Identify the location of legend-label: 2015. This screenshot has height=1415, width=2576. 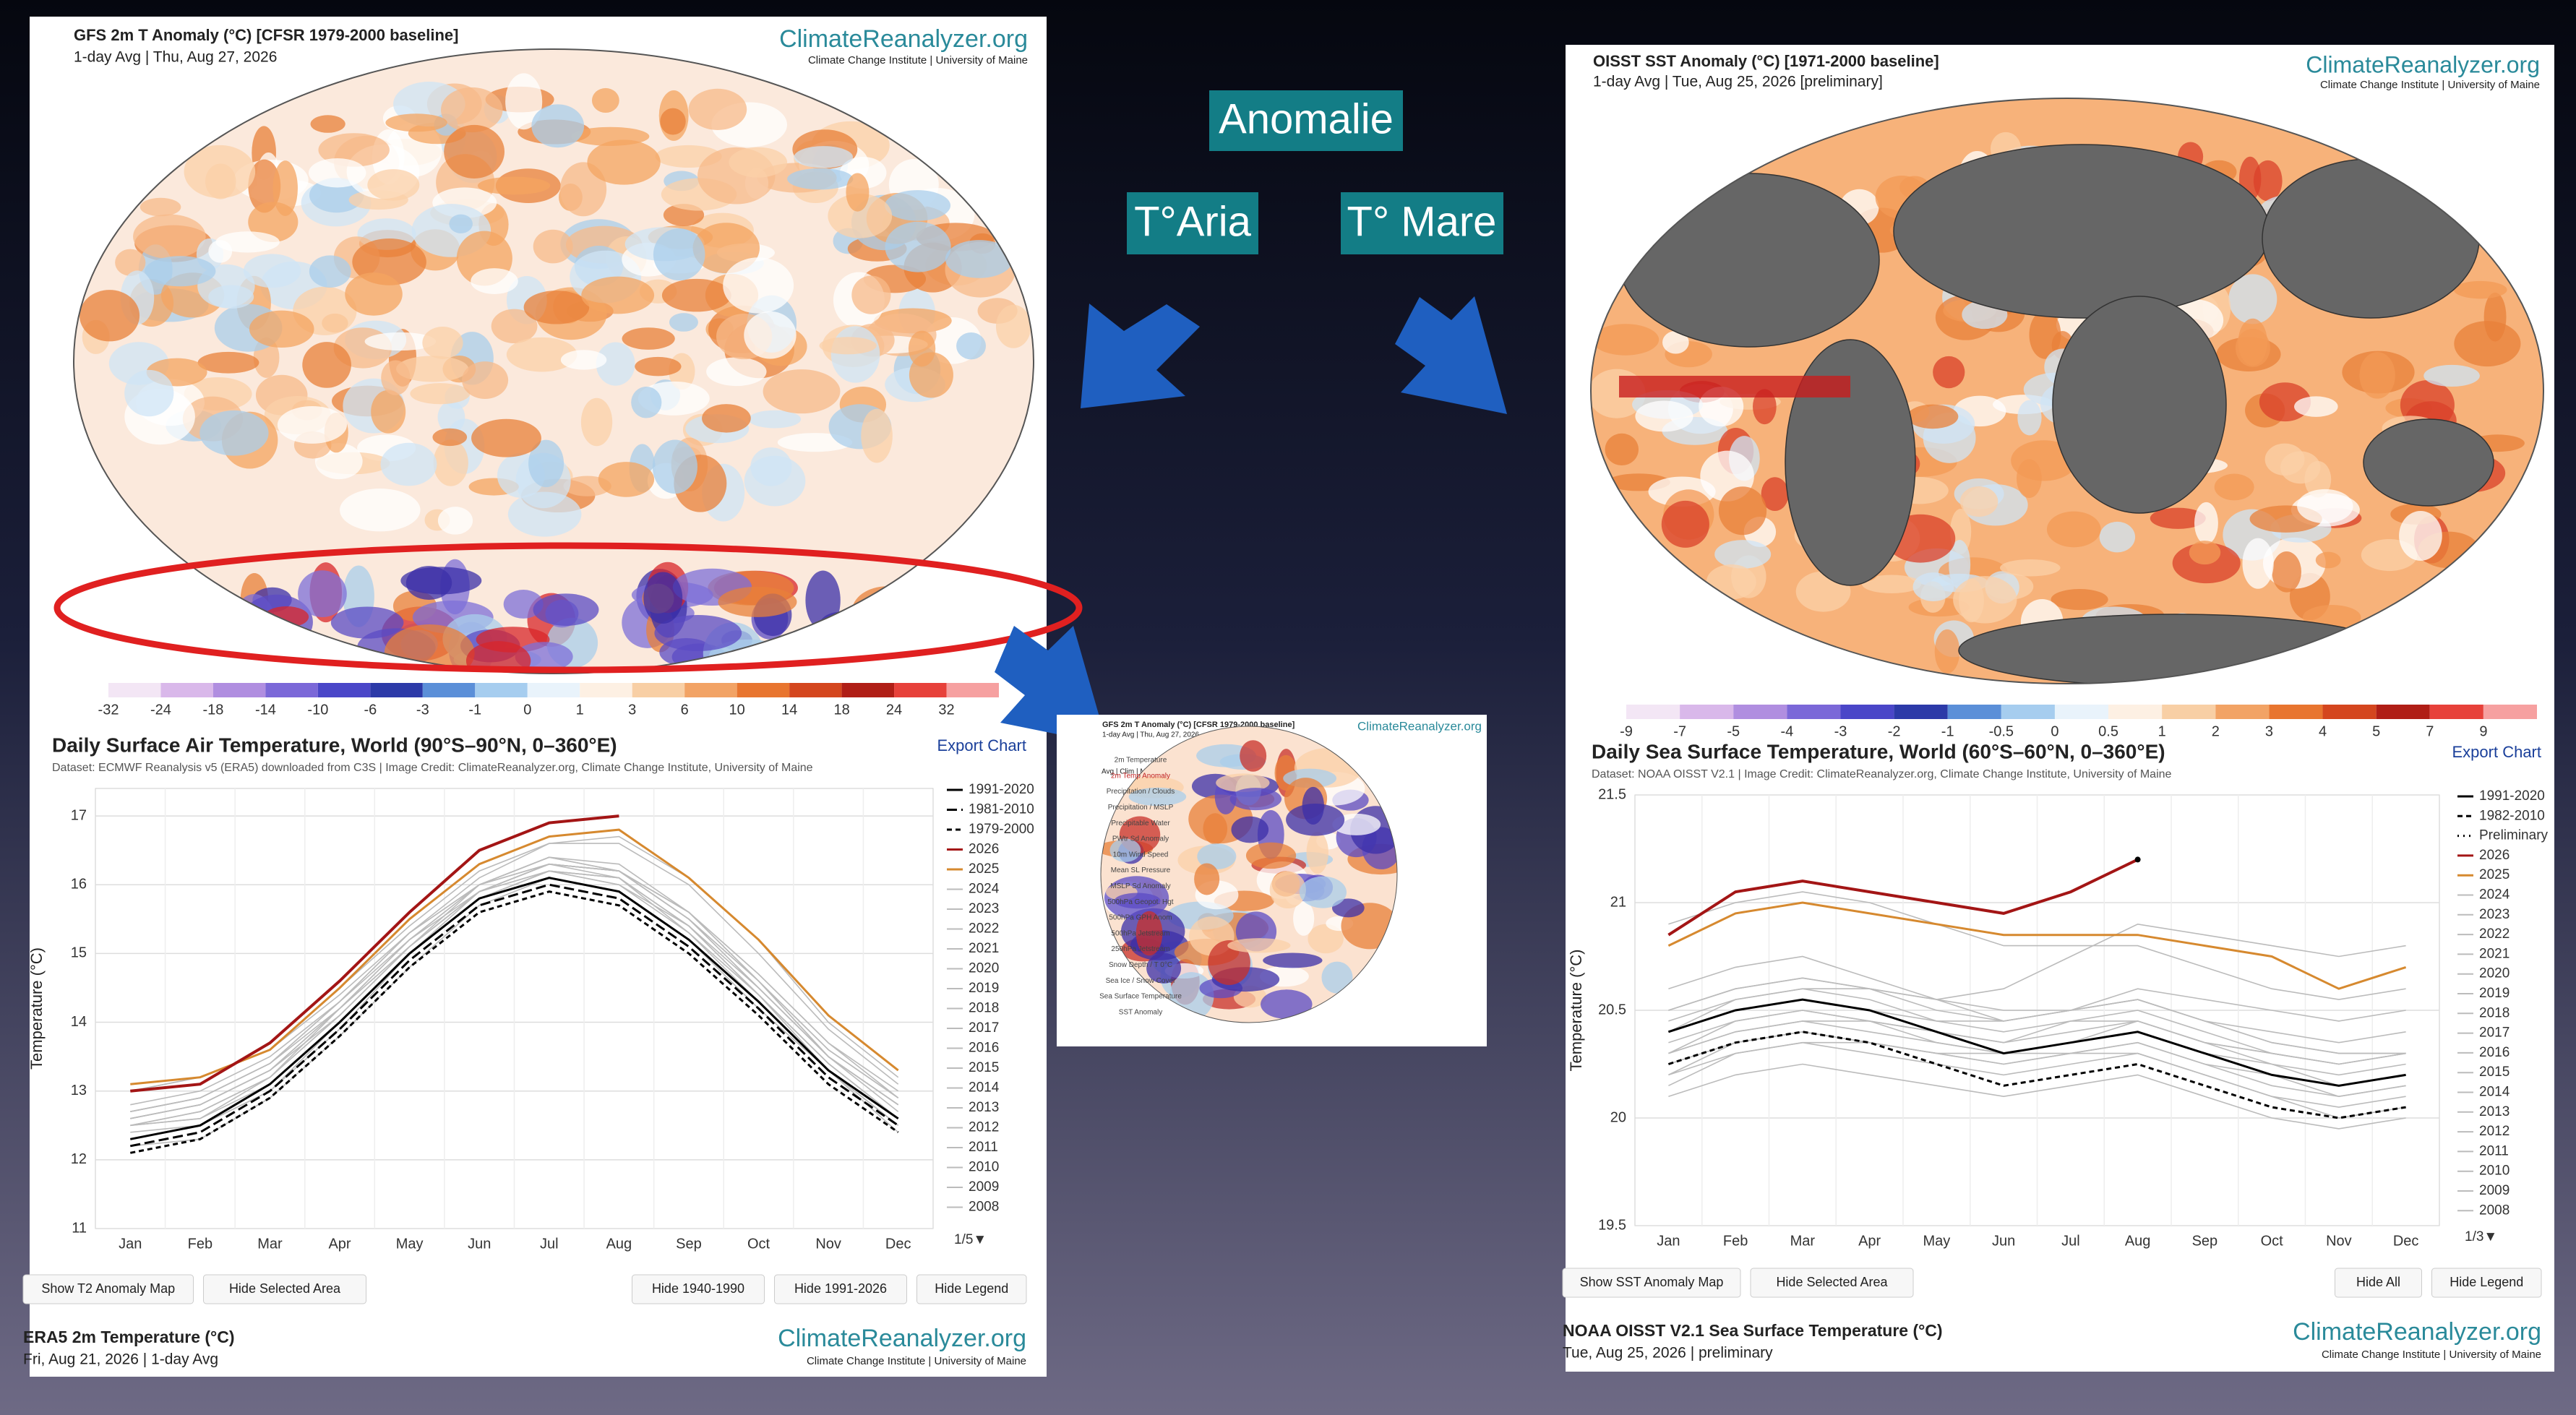
(984, 1067).